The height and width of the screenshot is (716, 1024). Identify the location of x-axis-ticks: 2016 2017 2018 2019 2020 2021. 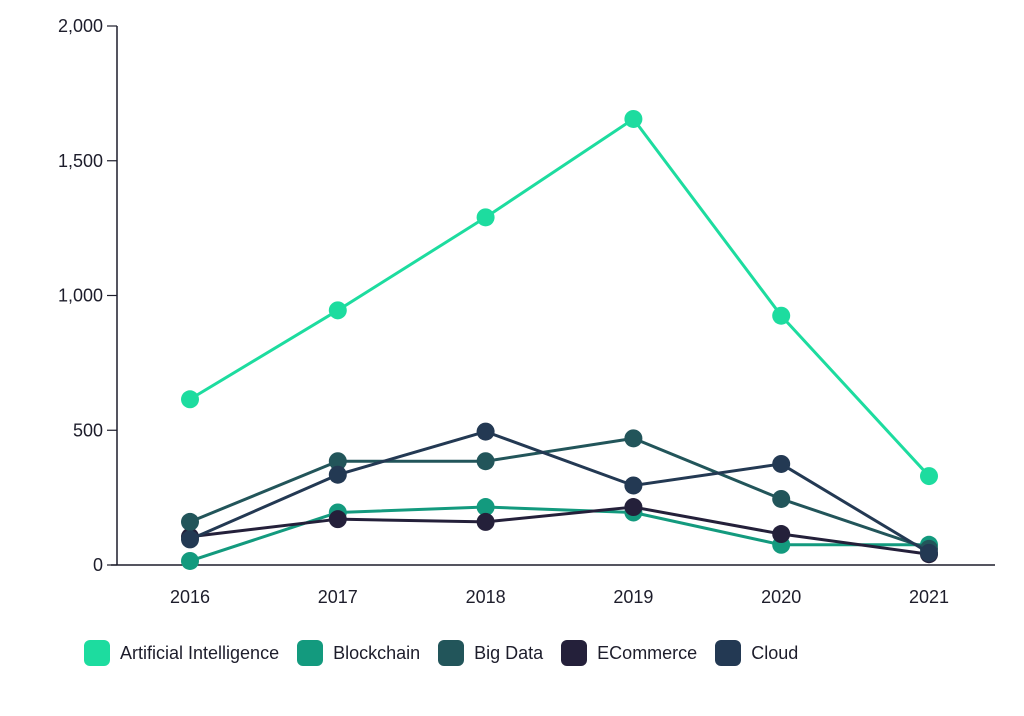
(559, 597).